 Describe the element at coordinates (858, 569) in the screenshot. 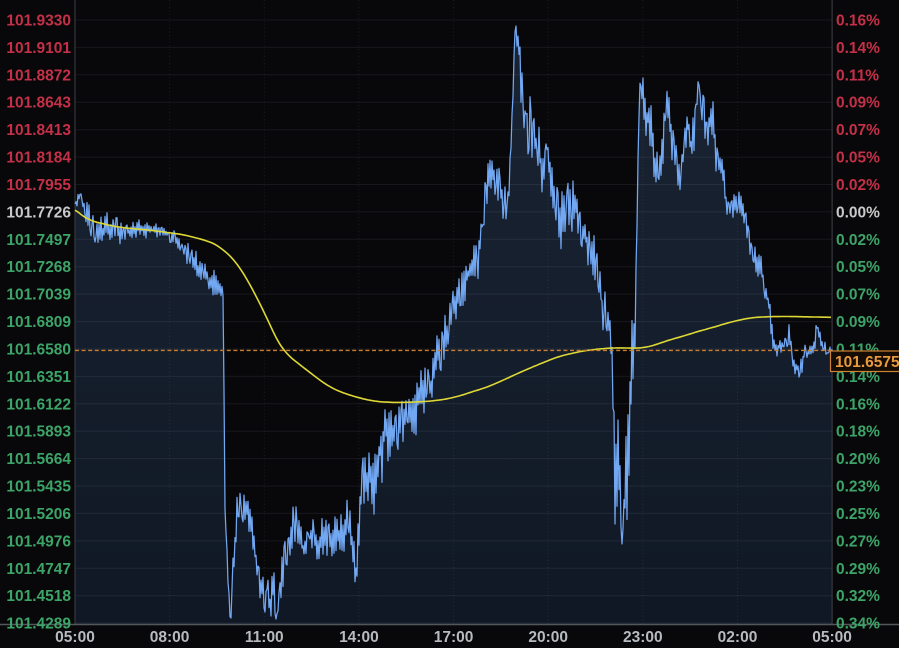

I see `svg-text: 0.29%` at that location.